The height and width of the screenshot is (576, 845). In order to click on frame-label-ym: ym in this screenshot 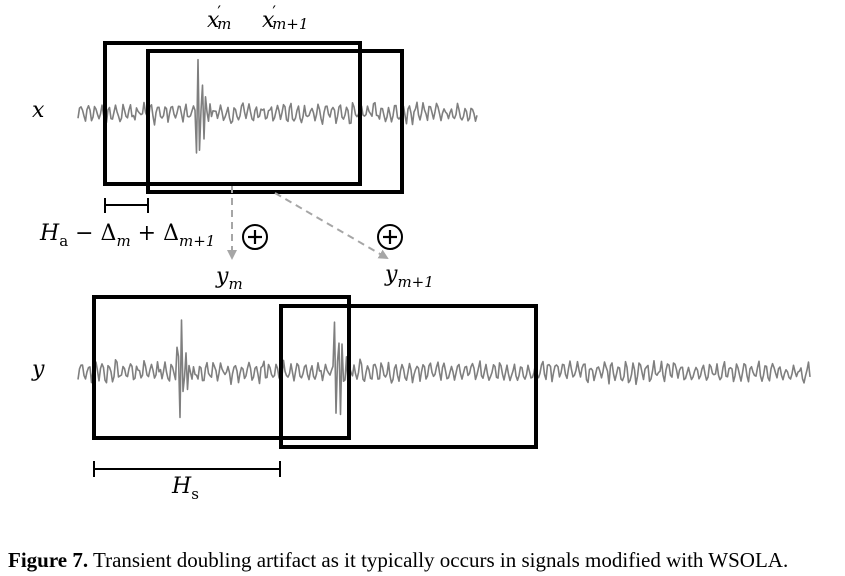, I will do `click(229, 278)`.